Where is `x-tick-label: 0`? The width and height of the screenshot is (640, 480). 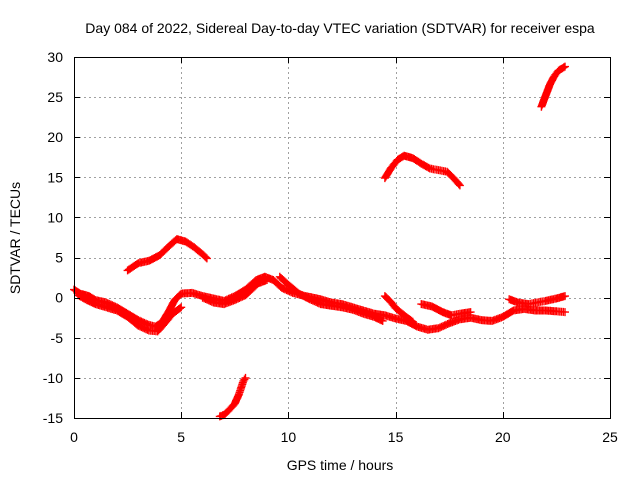 x-tick-label: 0 is located at coordinates (74, 437).